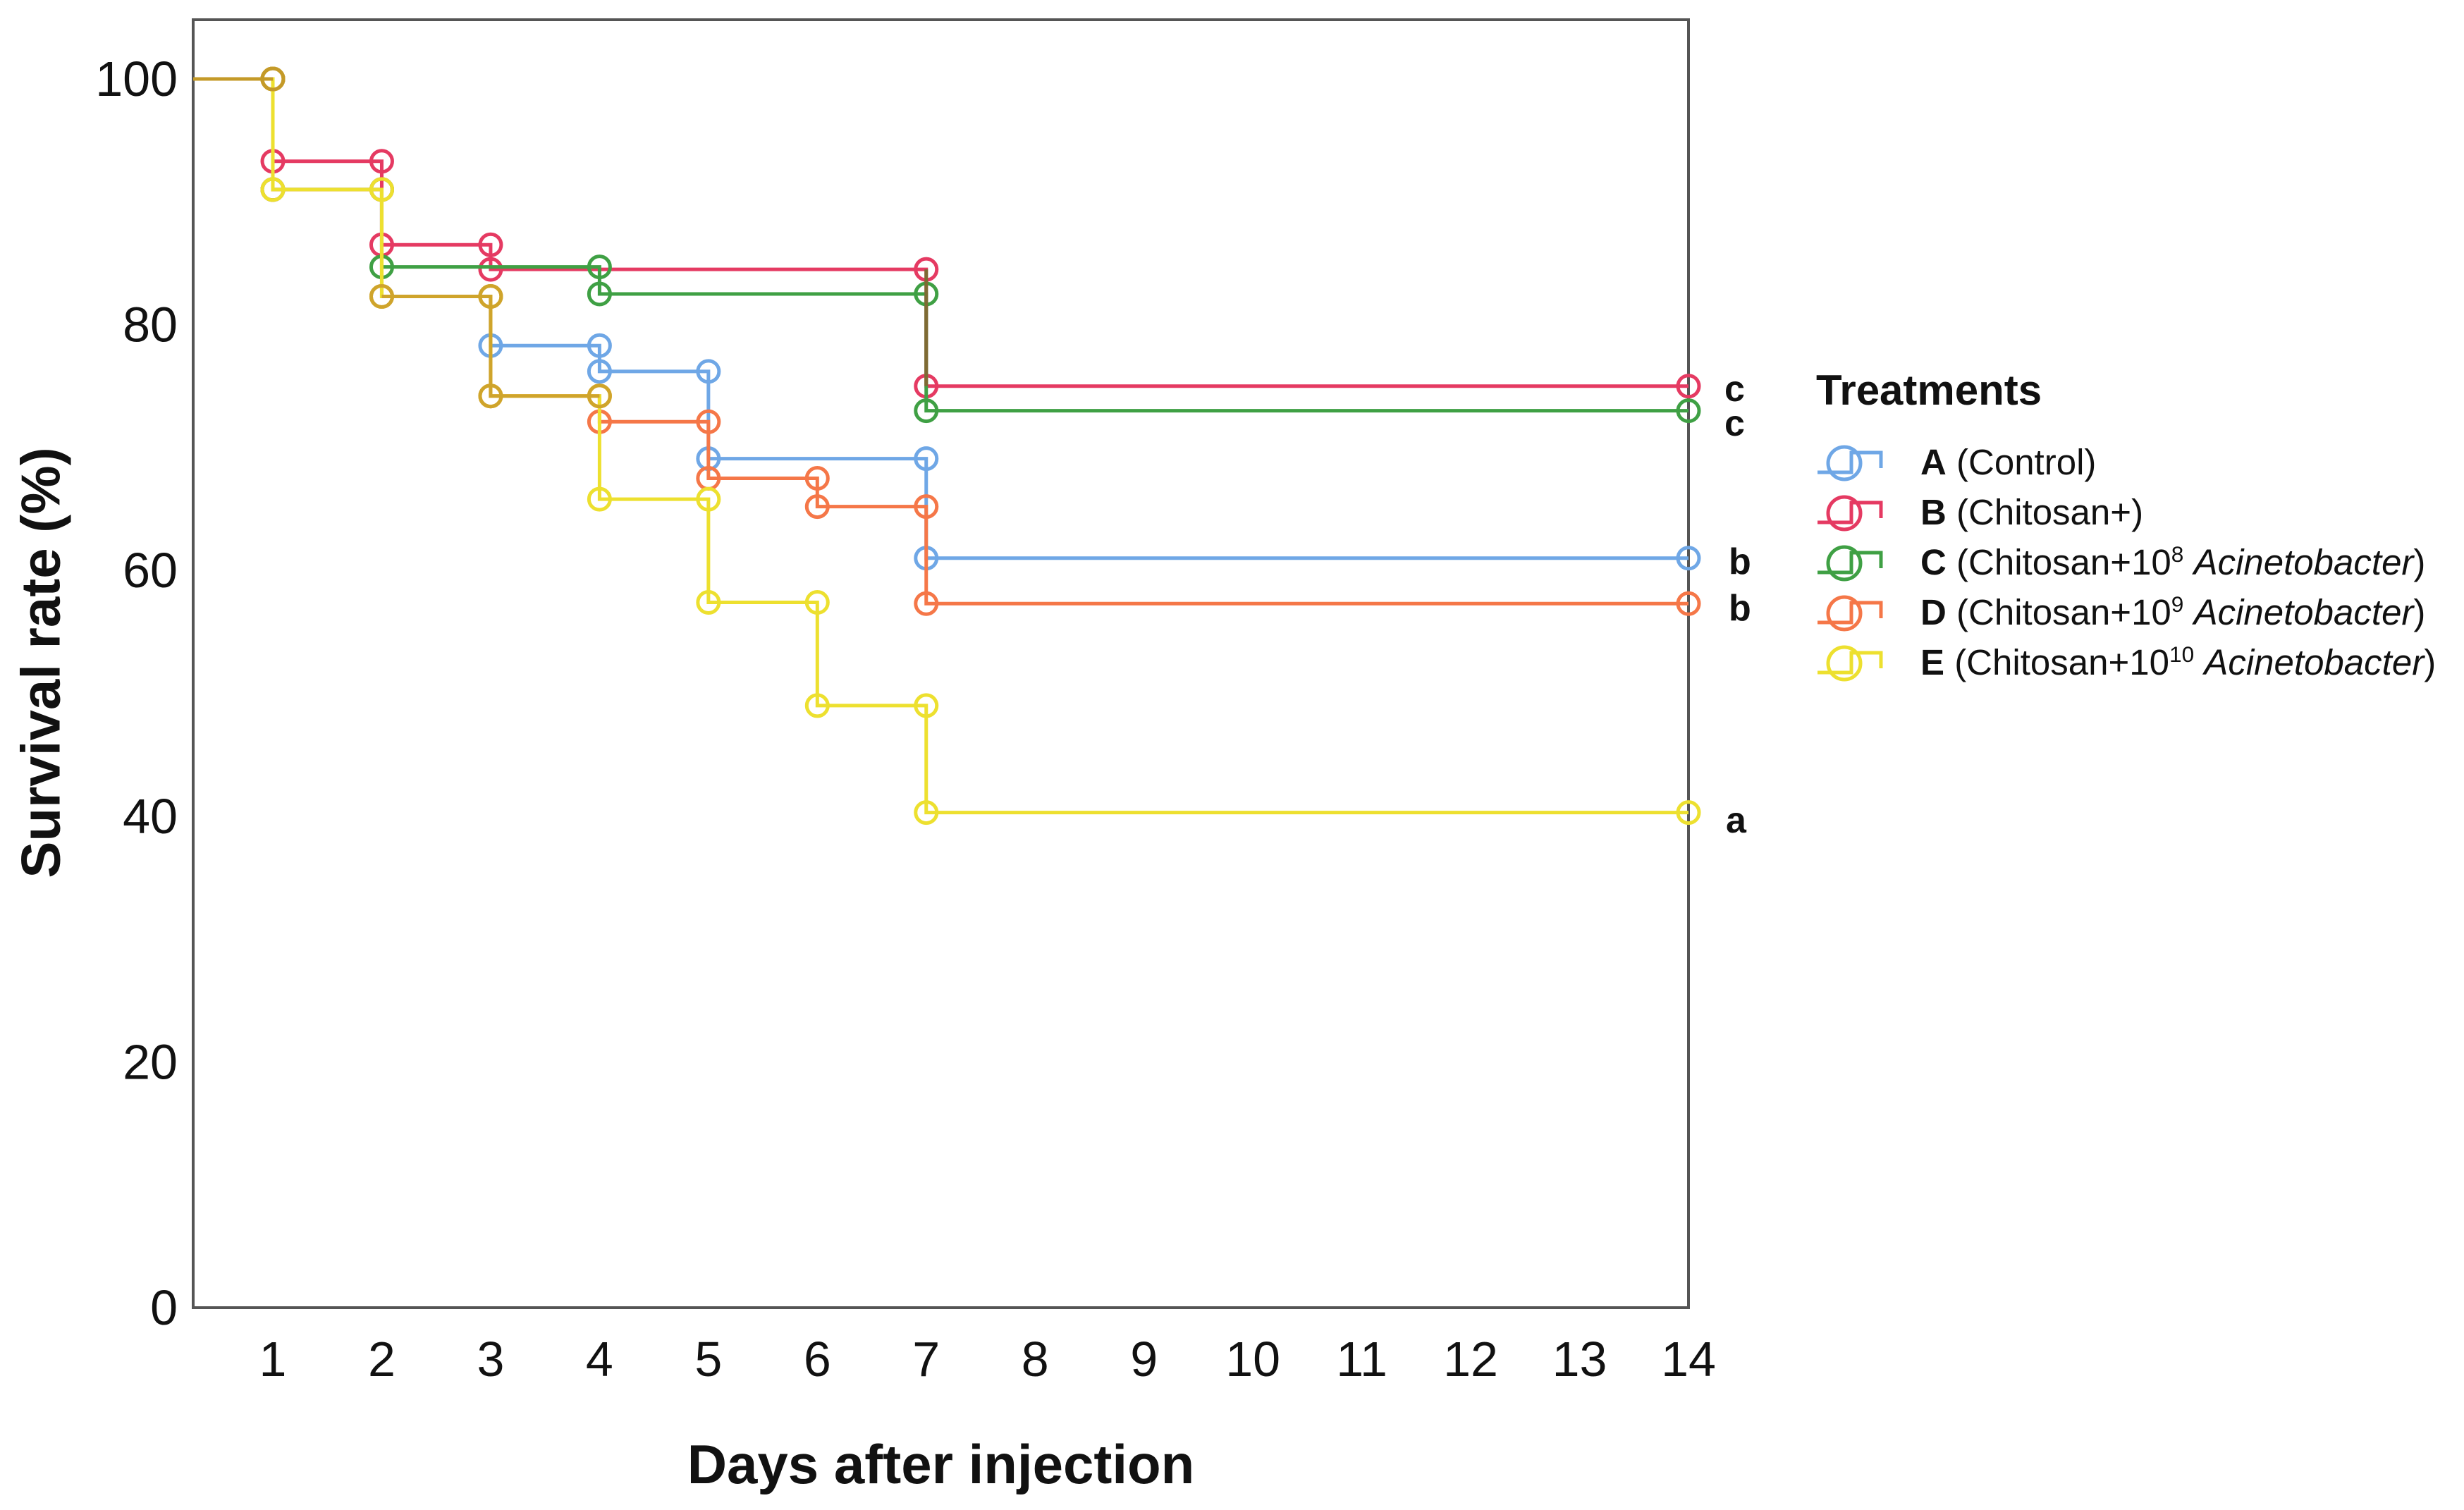 The width and height of the screenshot is (2464, 1510). Describe the element at coordinates (1850, 663) in the screenshot. I see `legend-step-marker-icon-E` at that location.